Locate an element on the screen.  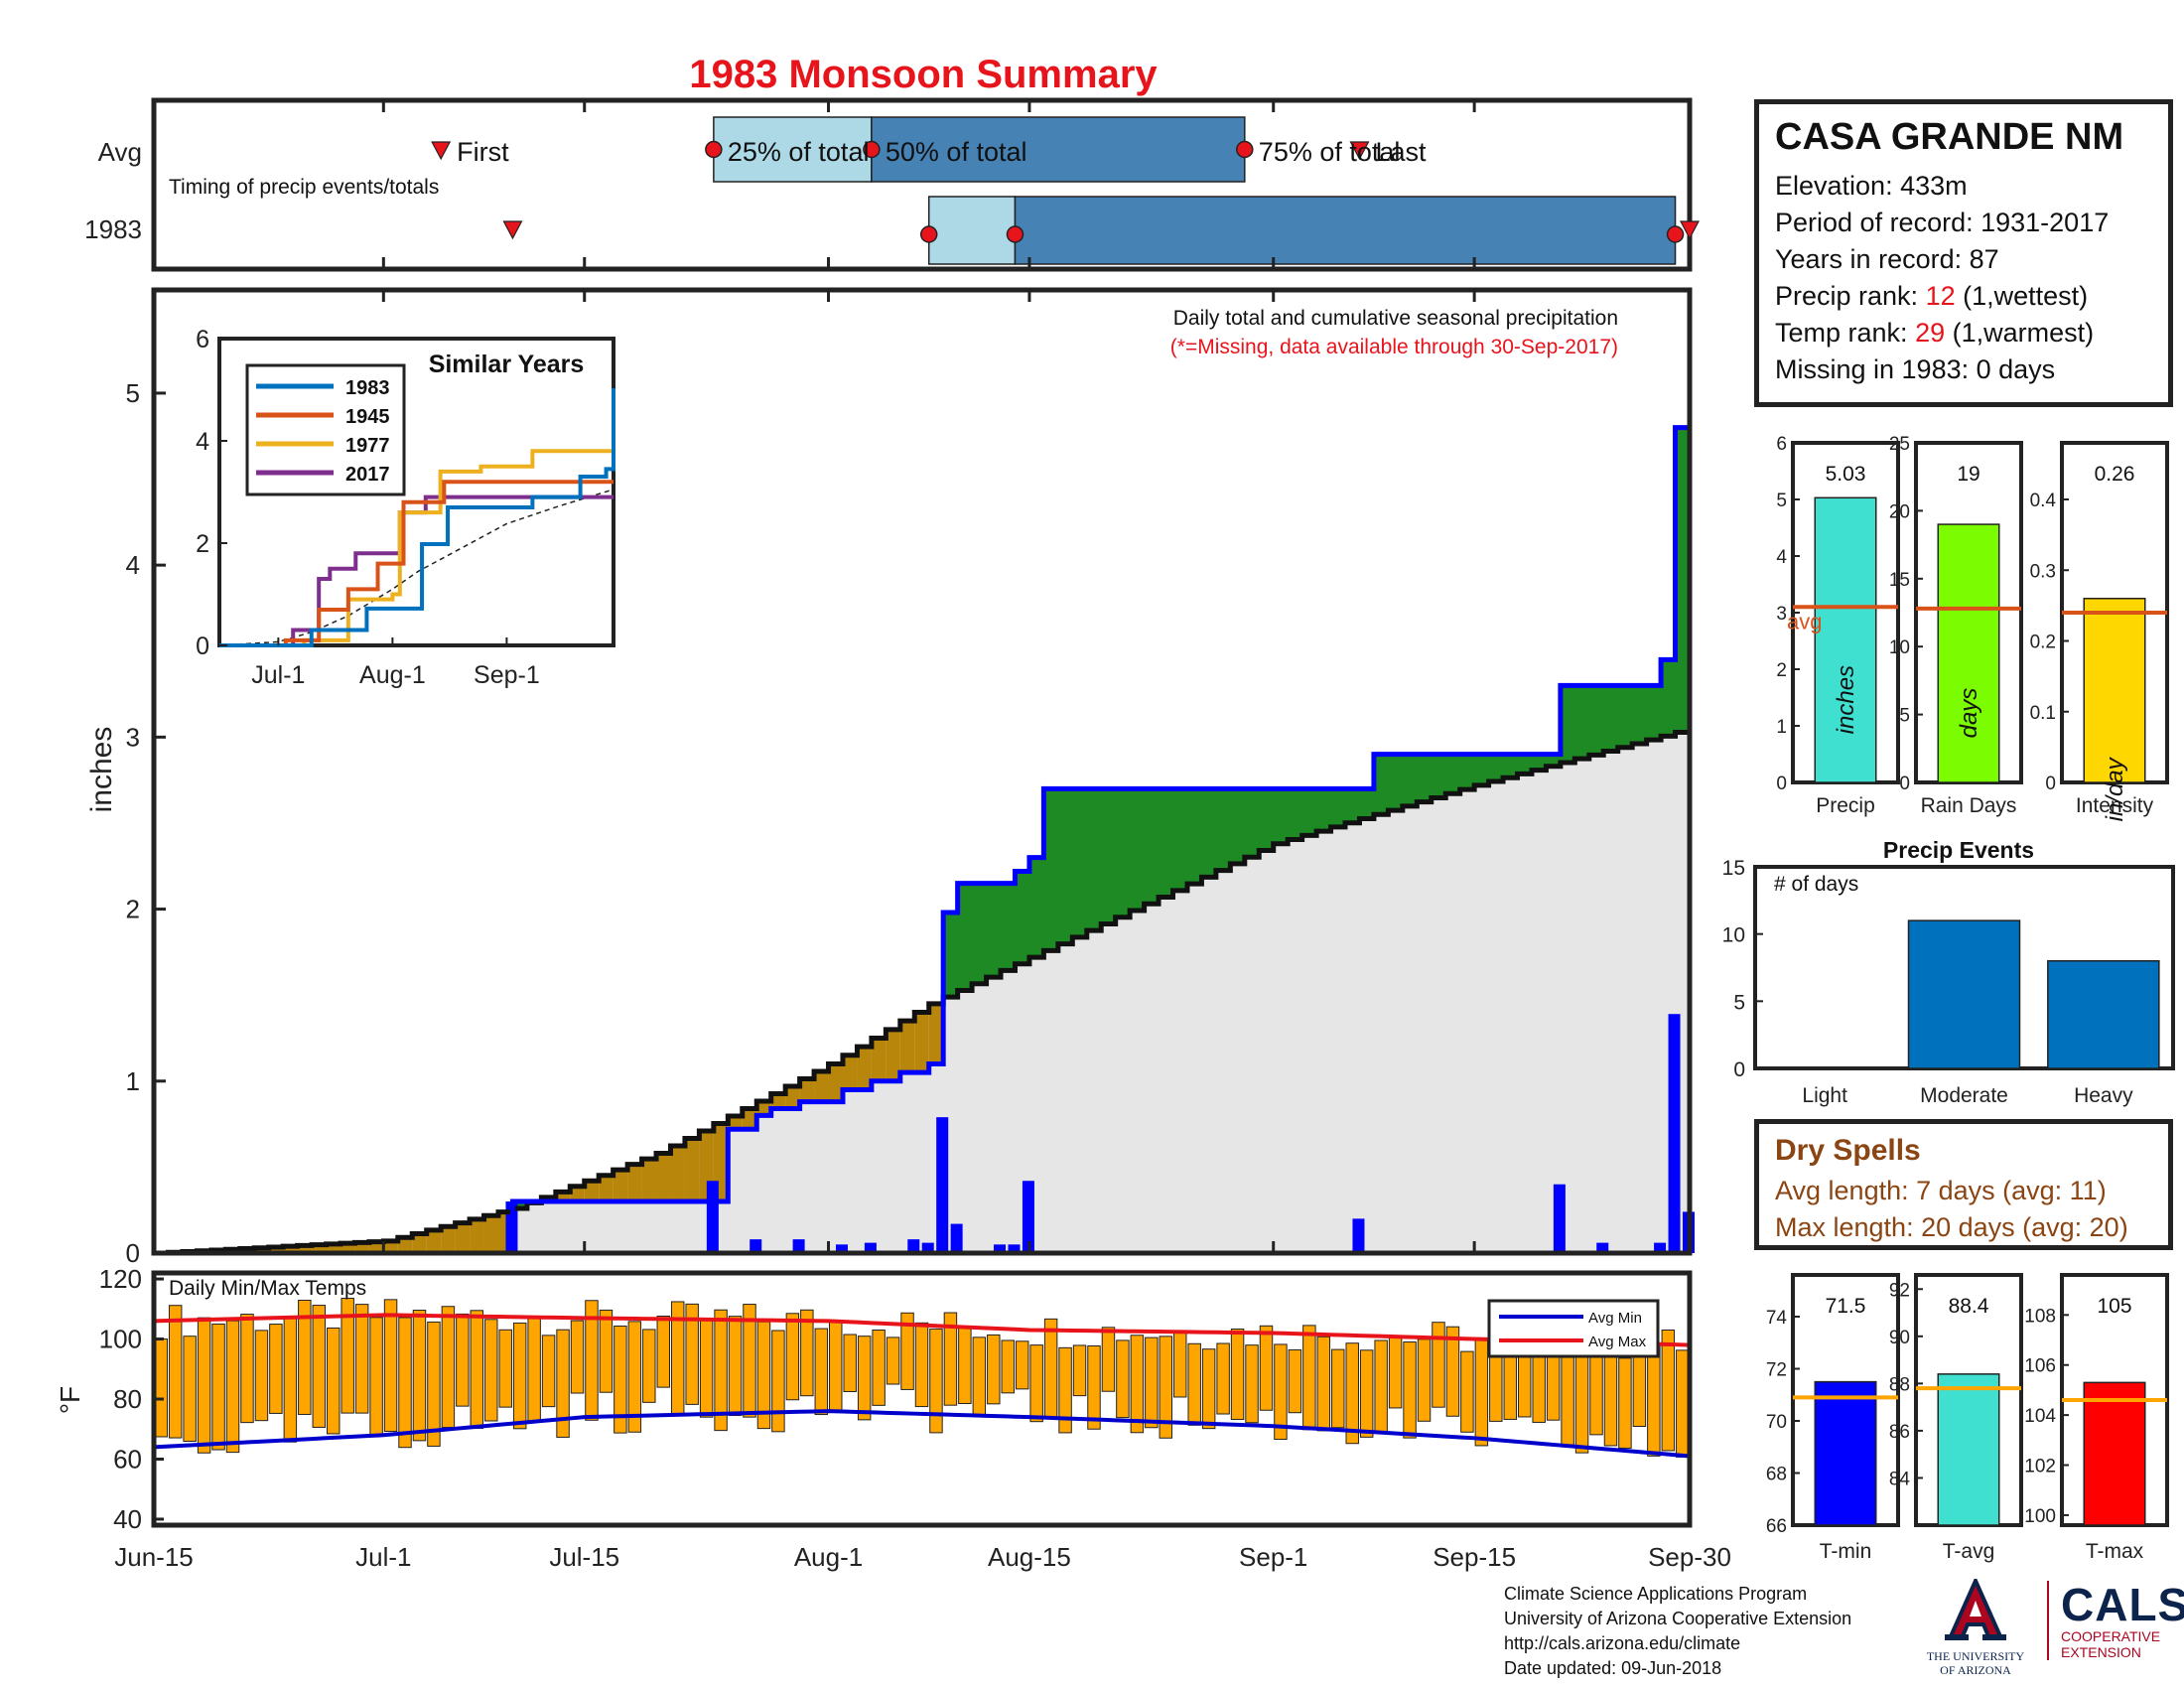
timing-subtitle: Timing of precip events/totals is located at coordinates (304, 187).